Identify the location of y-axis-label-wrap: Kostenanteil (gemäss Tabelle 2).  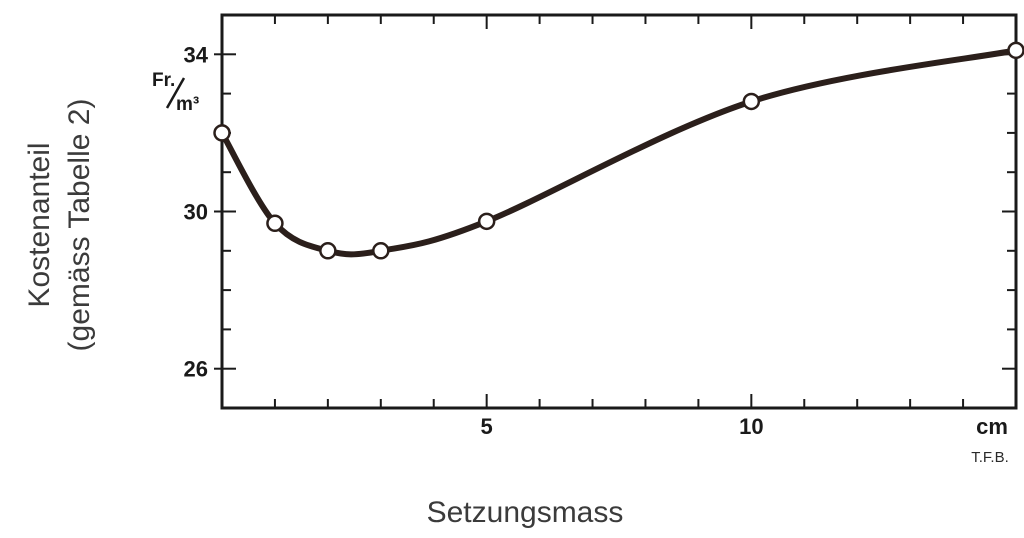
(60, 269).